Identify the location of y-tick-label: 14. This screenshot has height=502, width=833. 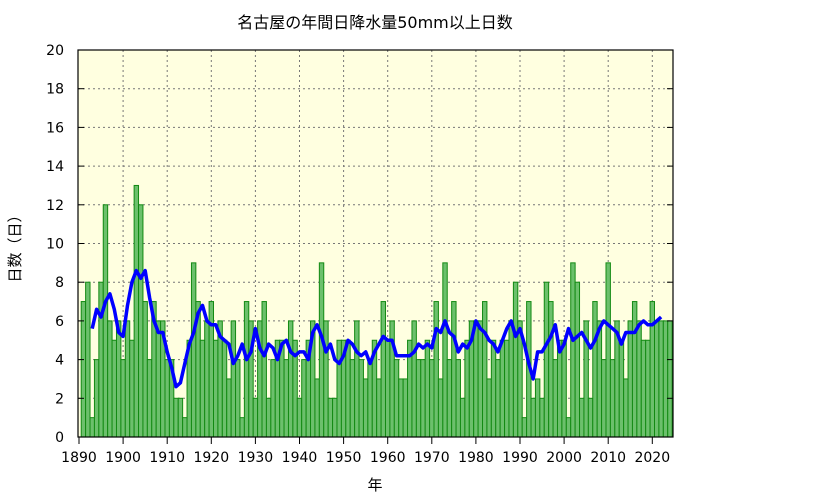
(55, 167).